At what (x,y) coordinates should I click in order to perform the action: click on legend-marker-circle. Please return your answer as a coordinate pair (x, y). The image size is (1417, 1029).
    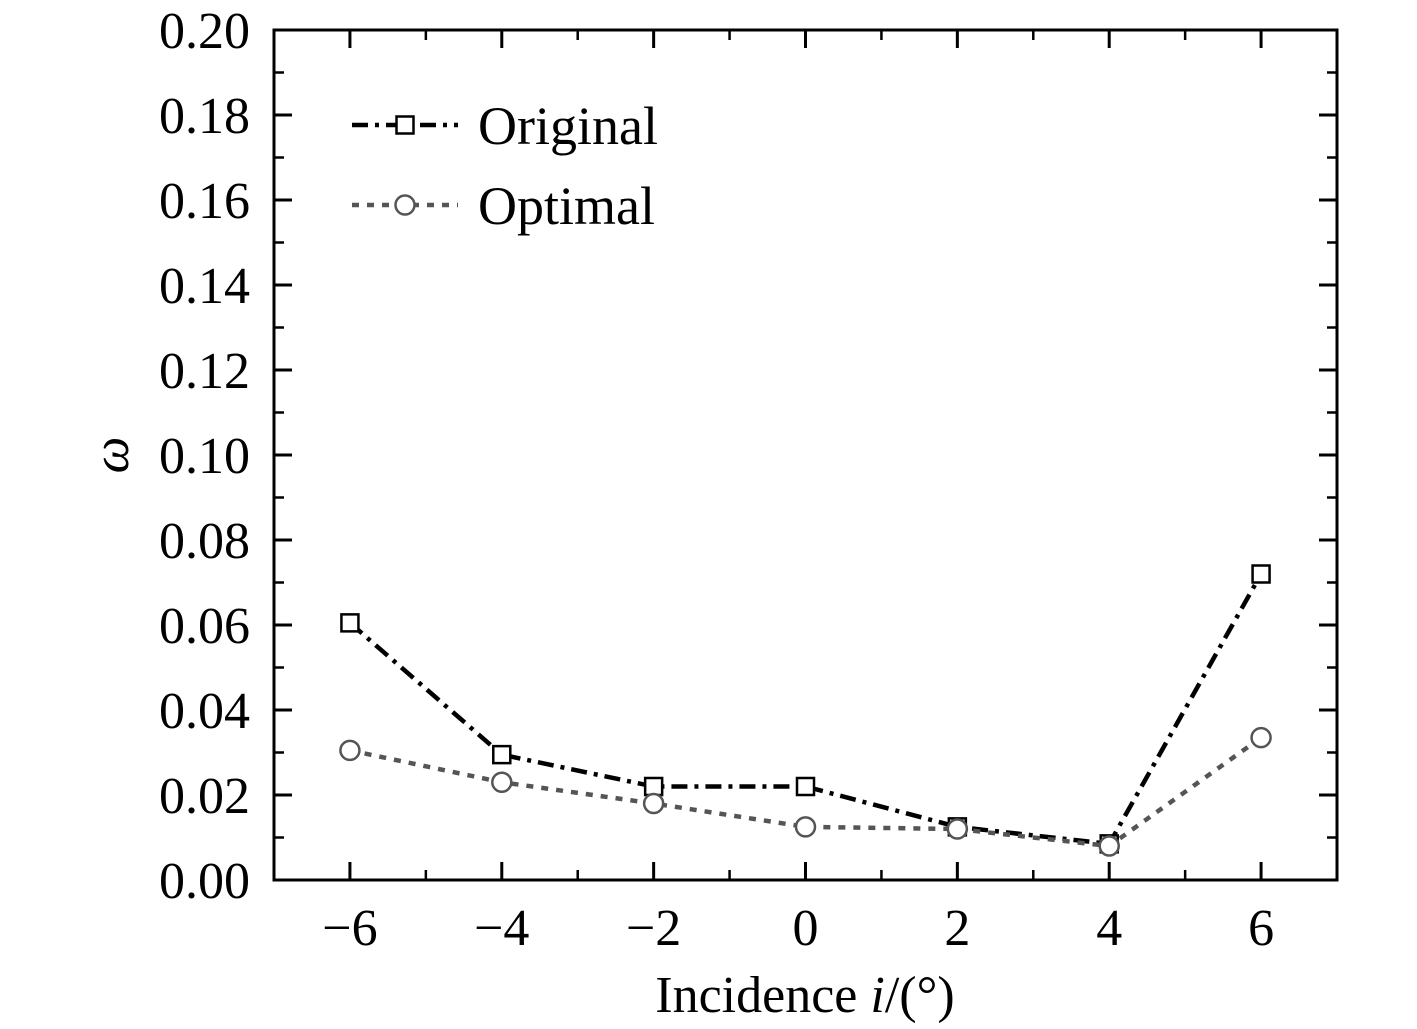
    Looking at the image, I should click on (405, 205).